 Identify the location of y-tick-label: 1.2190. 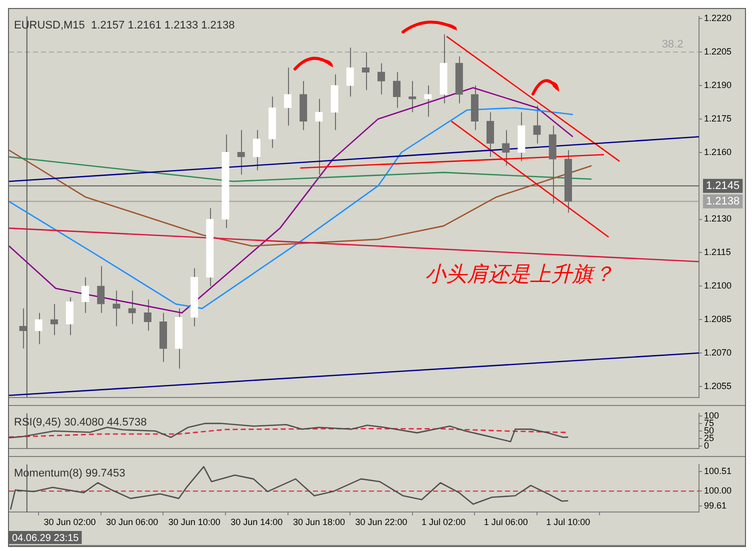
(718, 85).